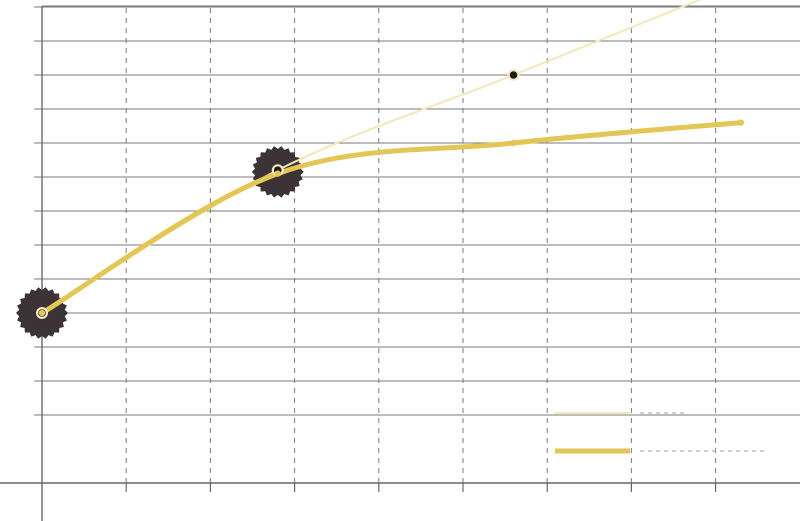  What do you see at coordinates (660, 433) in the screenshot?
I see `legend` at bounding box center [660, 433].